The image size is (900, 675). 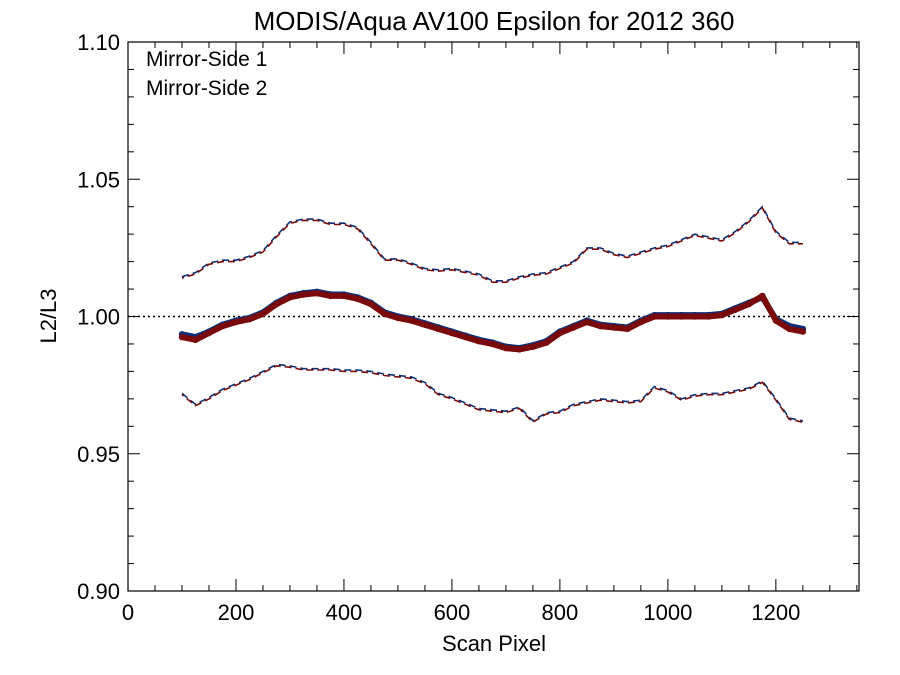 What do you see at coordinates (98, 454) in the screenshot?
I see `y-tick-label: 0.95` at bounding box center [98, 454].